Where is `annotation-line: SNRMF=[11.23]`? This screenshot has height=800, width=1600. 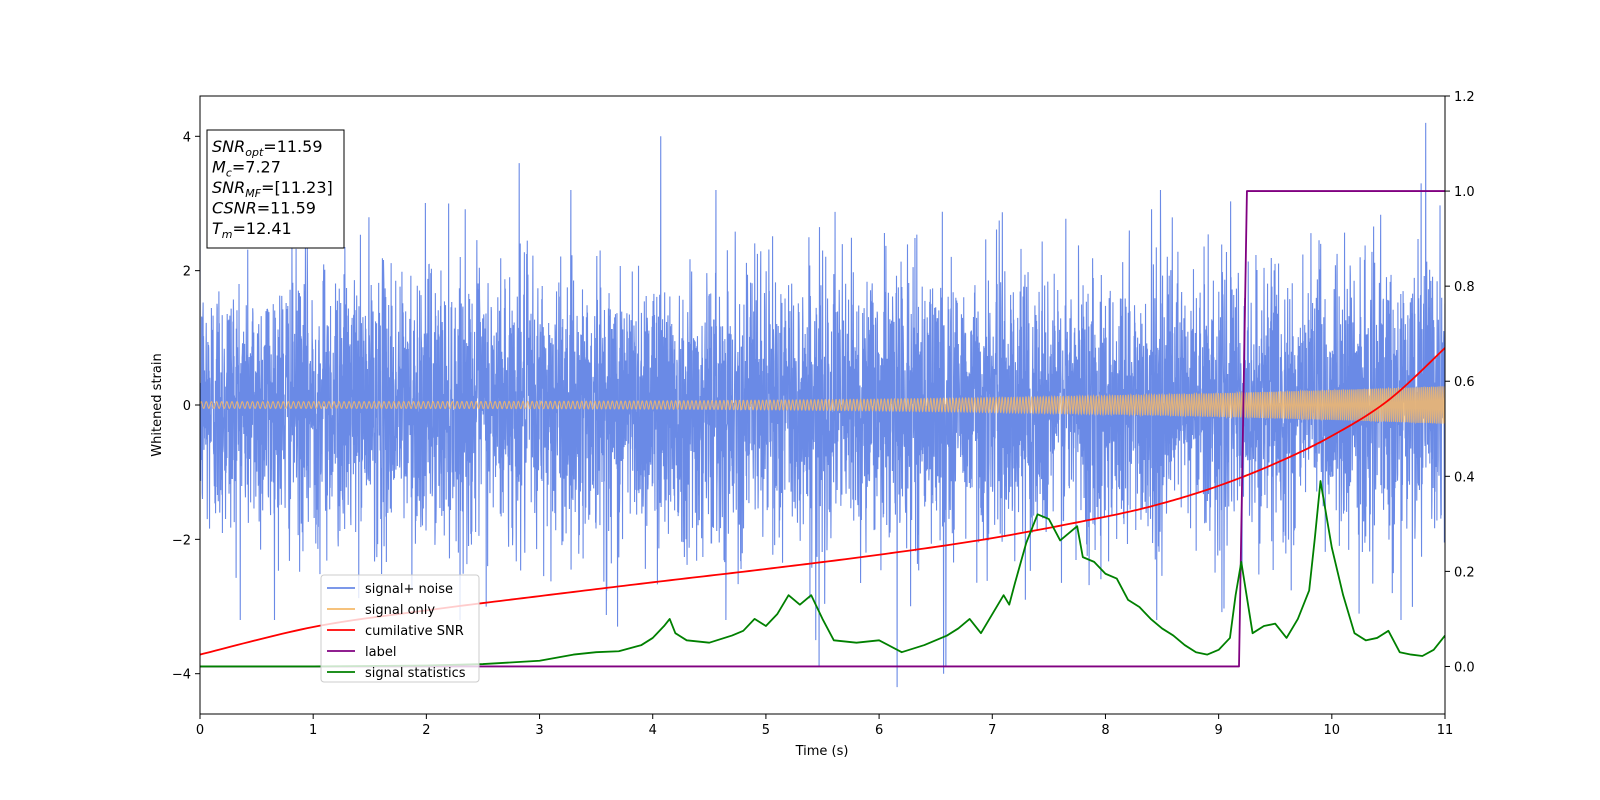 annotation-line: SNRMF=[11.23] is located at coordinates (272, 189).